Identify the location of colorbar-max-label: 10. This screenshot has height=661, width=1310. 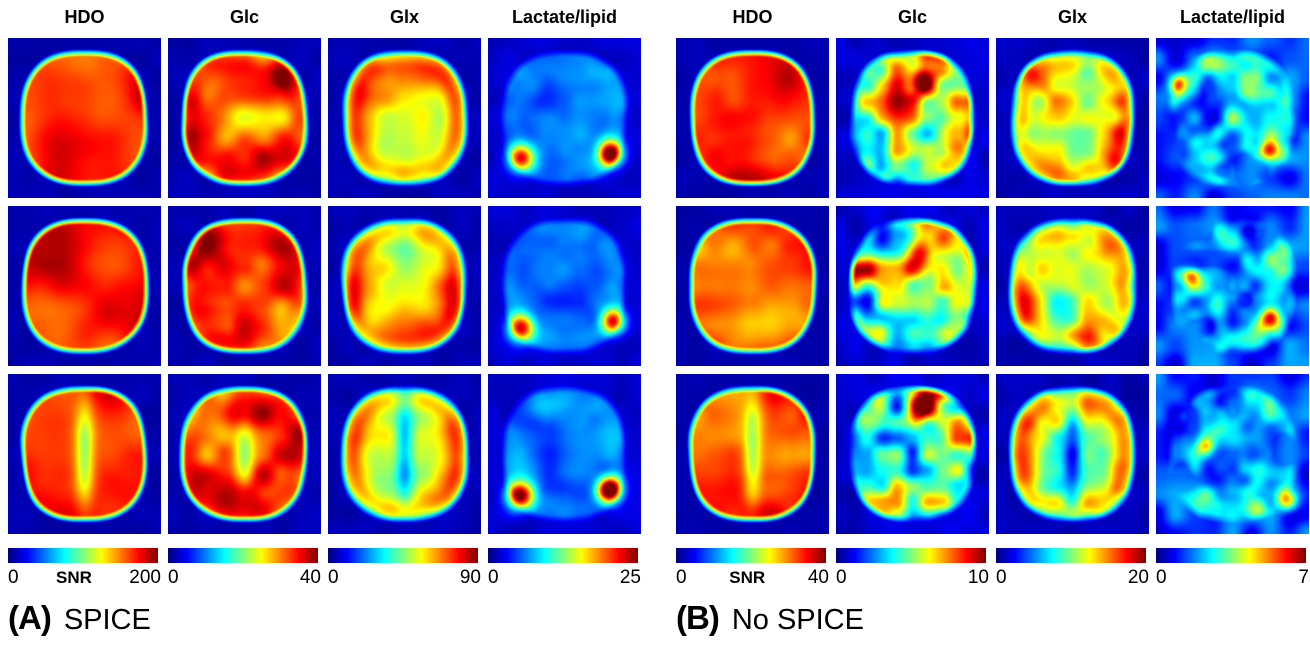
(978, 577).